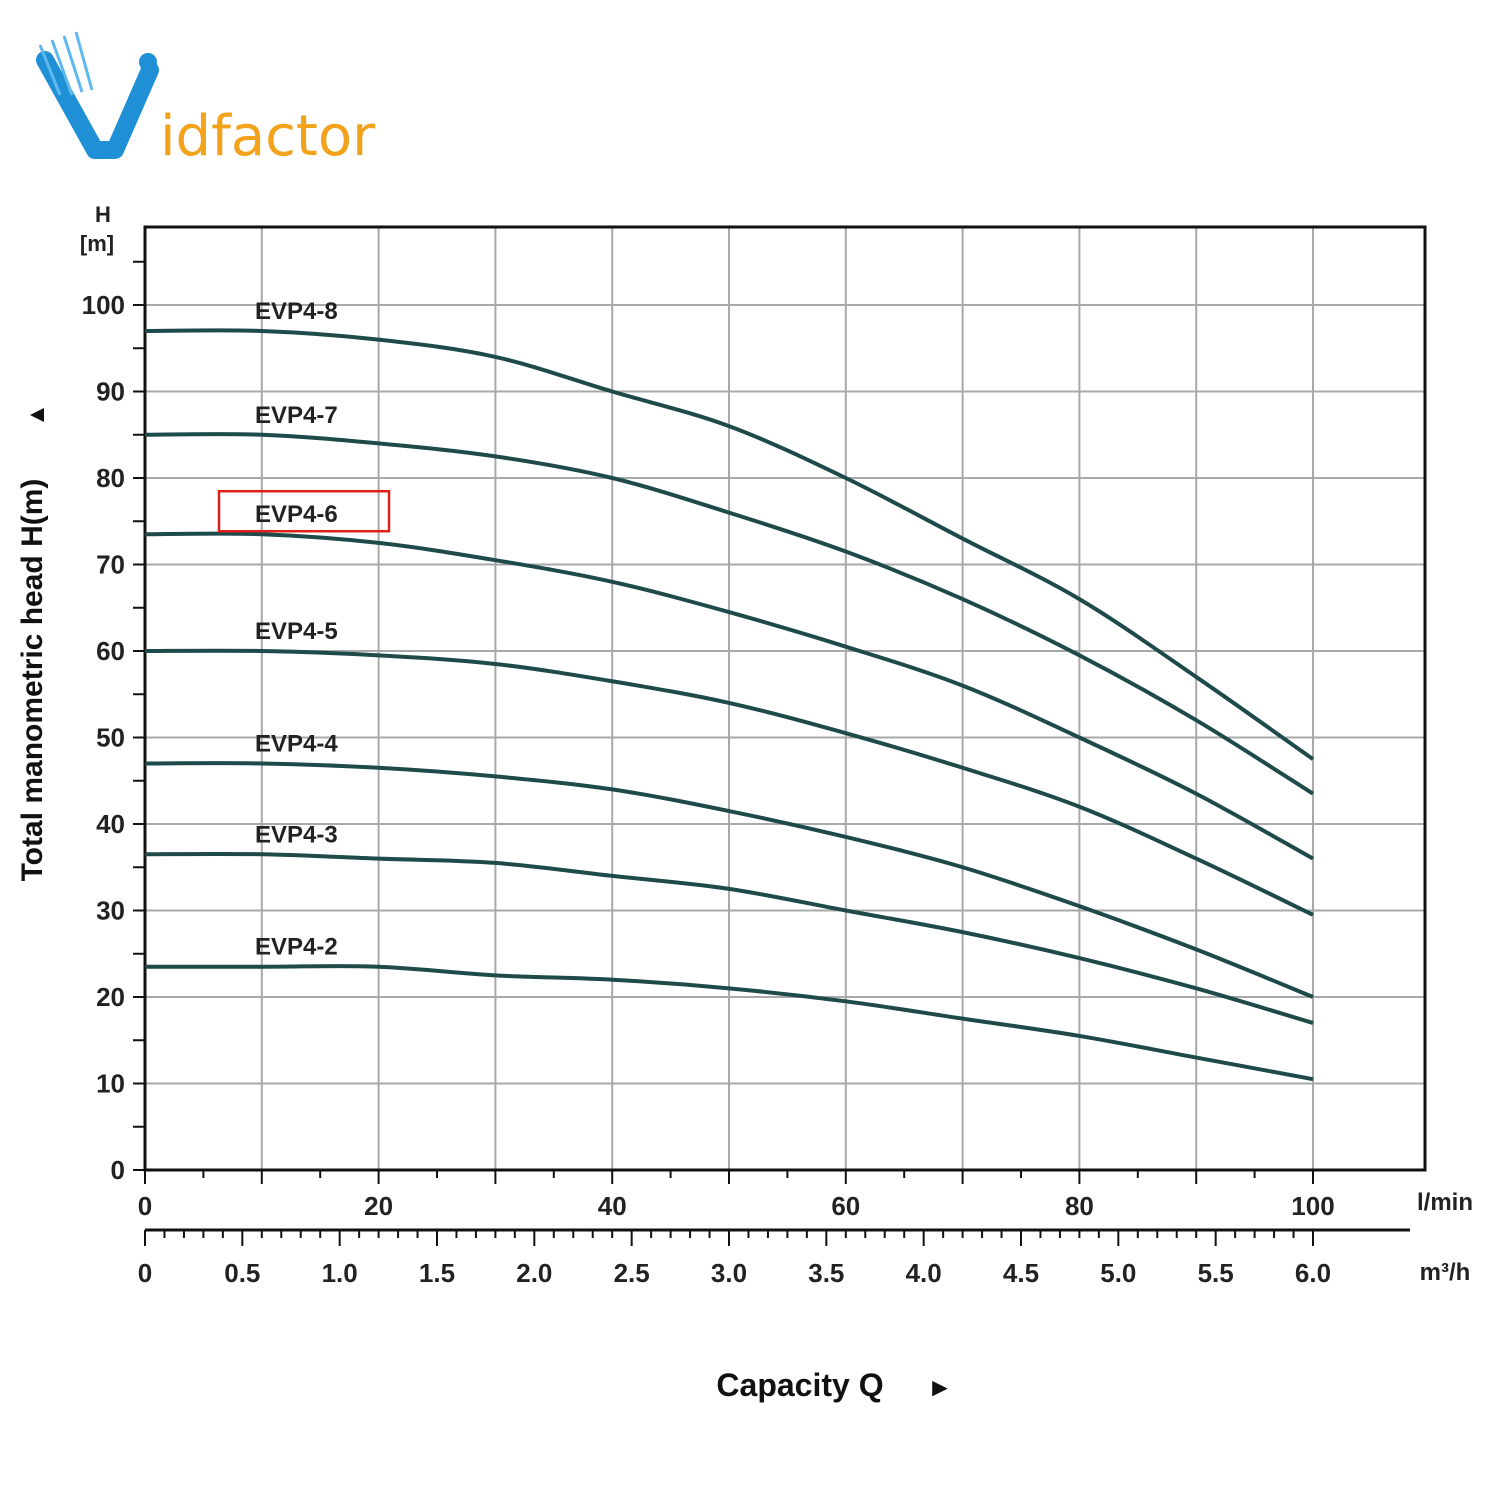  I want to click on series-label-evp4-4: EVP4-4, so click(296, 743).